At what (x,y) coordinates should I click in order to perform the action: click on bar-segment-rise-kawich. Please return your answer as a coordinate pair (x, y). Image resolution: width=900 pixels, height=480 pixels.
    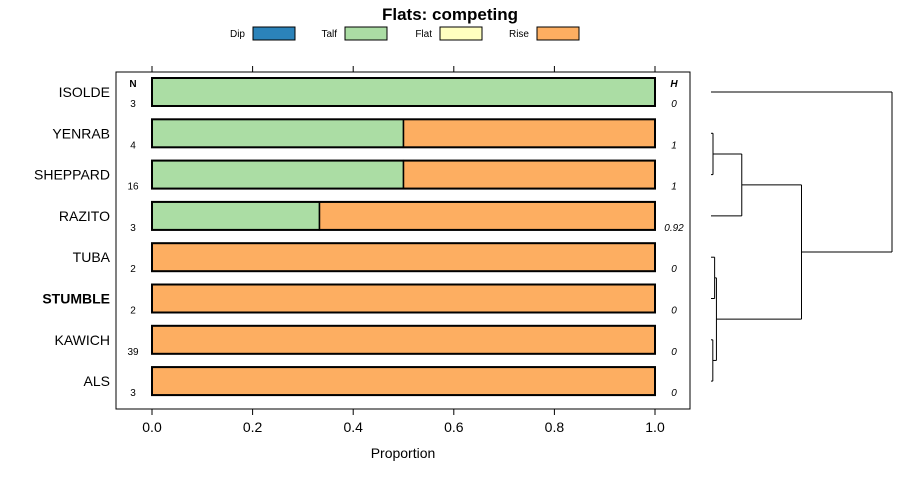
    Looking at the image, I should click on (403, 340).